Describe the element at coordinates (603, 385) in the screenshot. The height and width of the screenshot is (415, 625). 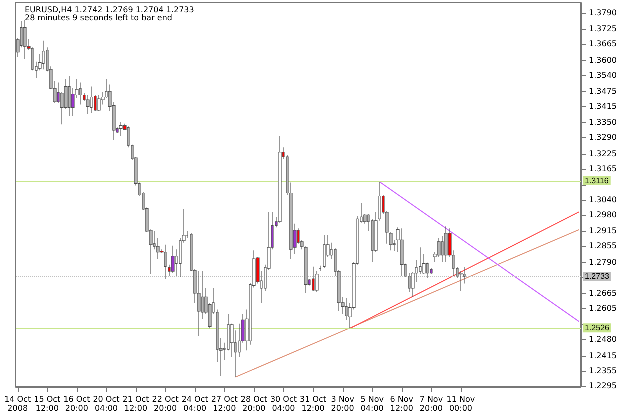
I see `y-tick-label: 1.2295` at that location.